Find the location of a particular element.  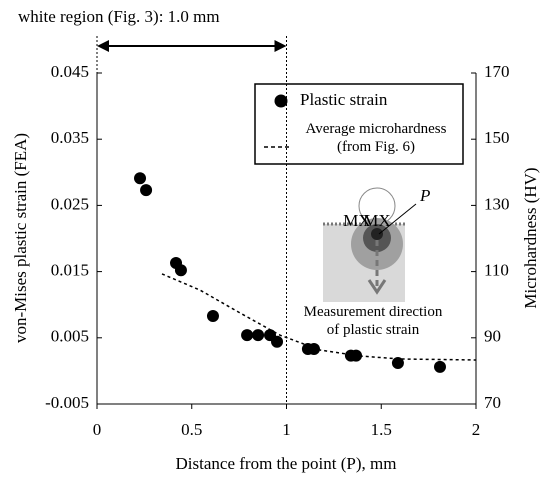

inset-point is located at coordinates (377, 234).